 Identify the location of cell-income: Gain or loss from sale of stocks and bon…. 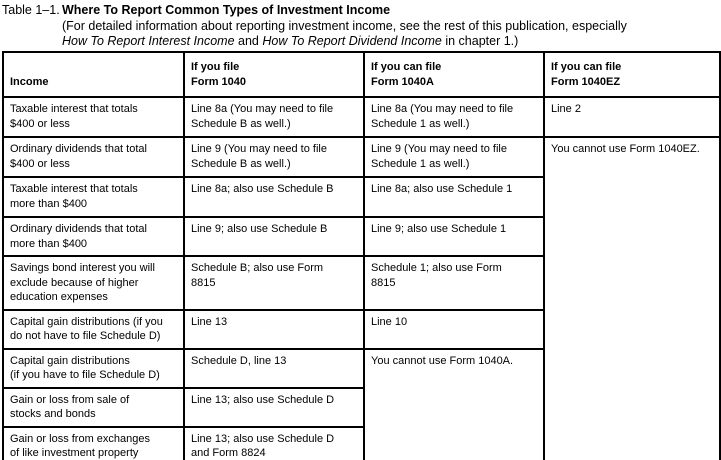
(93, 407).